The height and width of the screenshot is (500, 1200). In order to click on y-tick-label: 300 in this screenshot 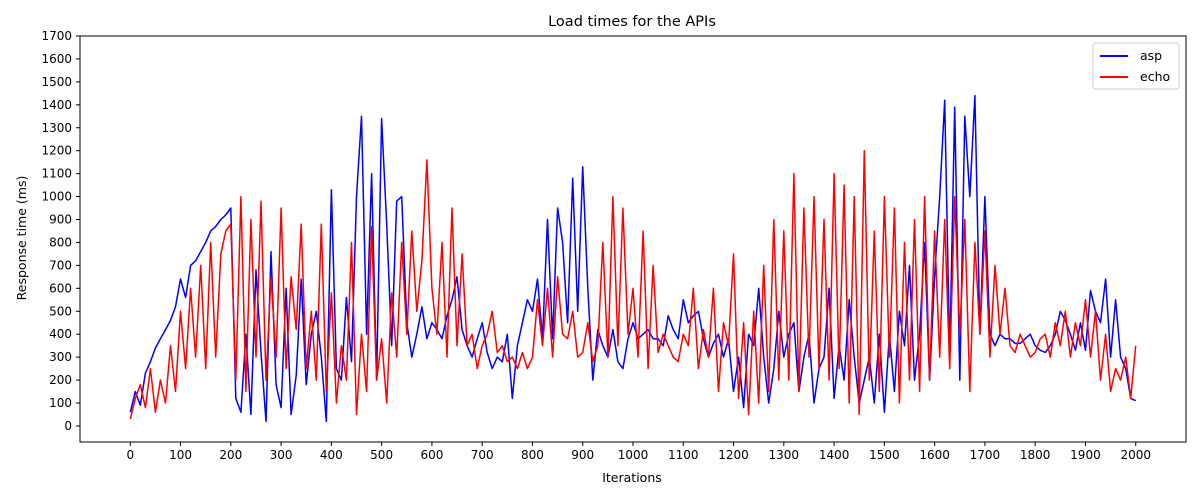, I will do `click(60, 357)`.